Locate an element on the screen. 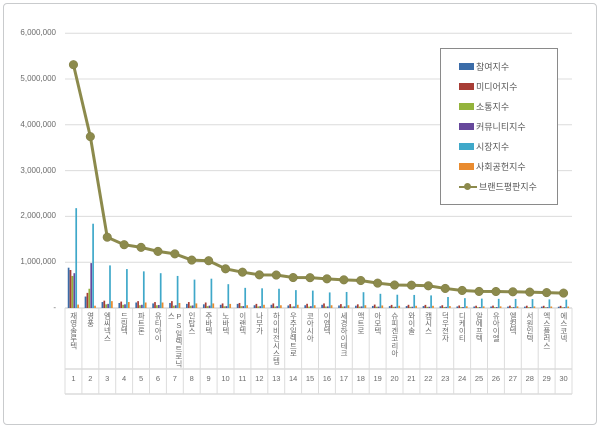 The width and height of the screenshot is (600, 428). rank-label: 5 is located at coordinates (141, 378).